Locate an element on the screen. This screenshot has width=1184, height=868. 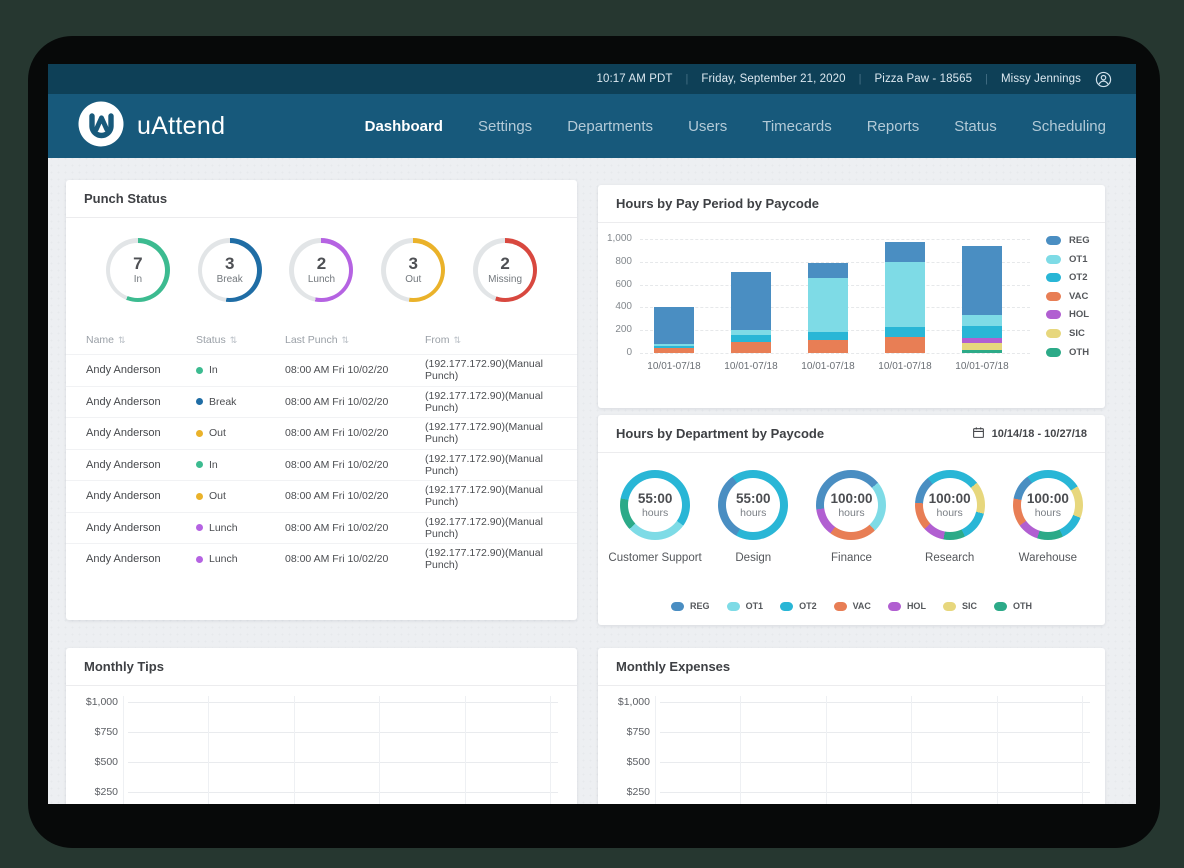
legend-label: REG is located at coordinates (1079, 240).